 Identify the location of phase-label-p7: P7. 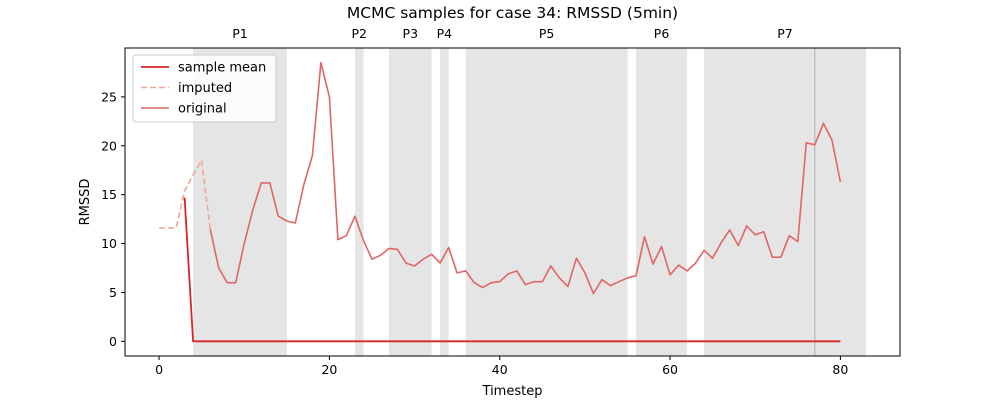
(785, 33).